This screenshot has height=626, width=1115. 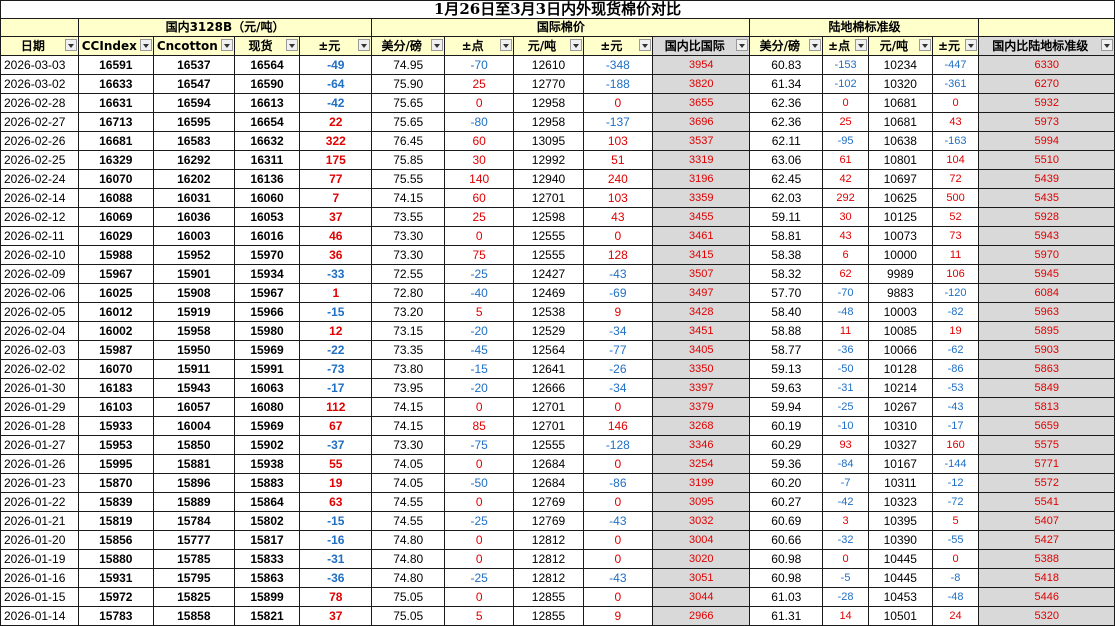 What do you see at coordinates (548, 65) in the screenshot?
I see `intl-yuan-cell: 12610` at bounding box center [548, 65].